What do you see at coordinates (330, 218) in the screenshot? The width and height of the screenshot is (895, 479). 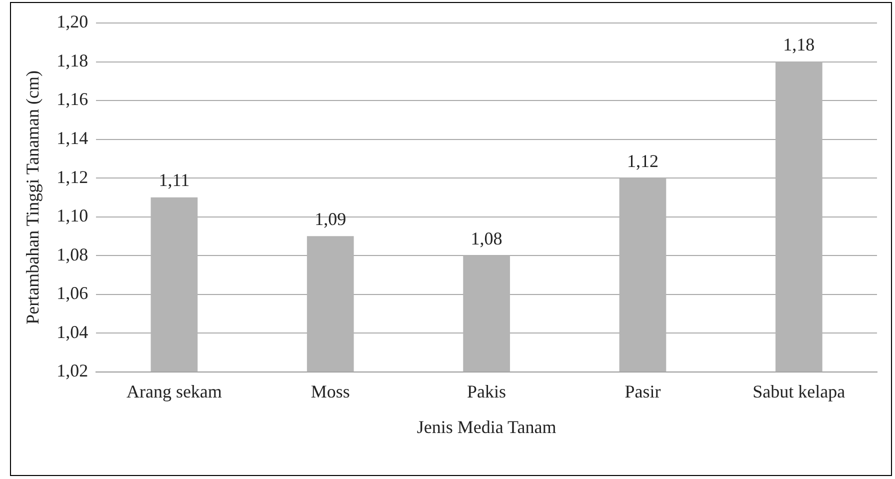 I see `data-label: 1,09` at bounding box center [330, 218].